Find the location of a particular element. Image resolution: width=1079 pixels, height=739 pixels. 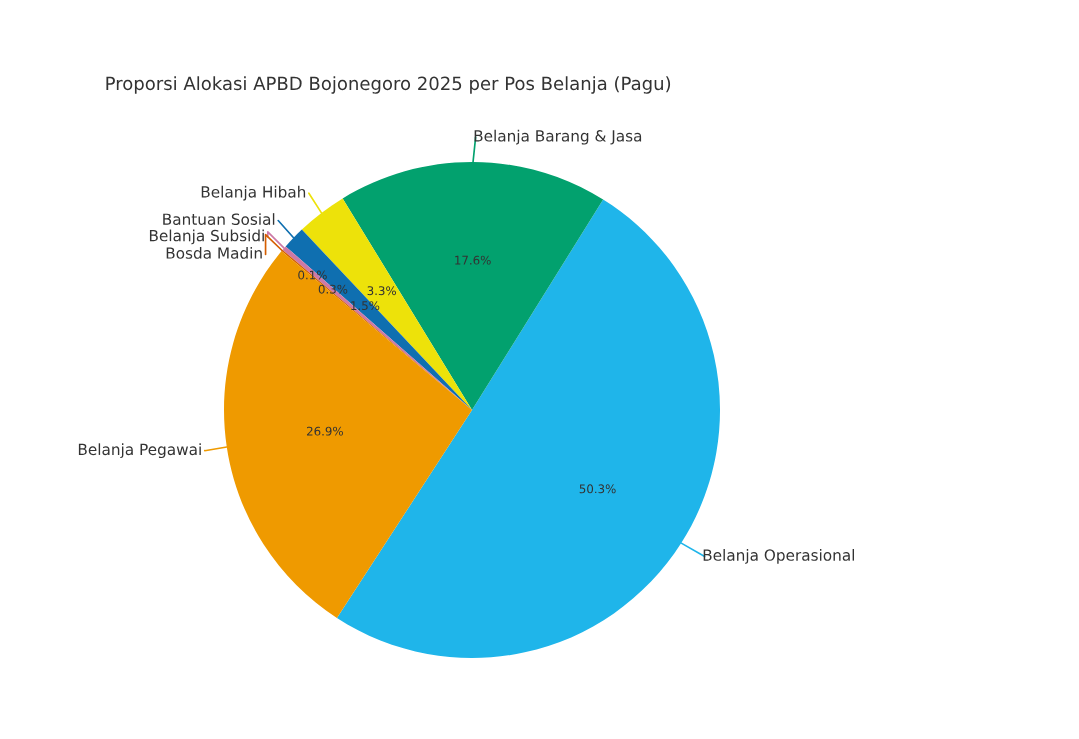

chart-title: Proporsi Alokasi APBD Bojonegoro 2025 per Pos Belanja (Pagu) is located at coordinates (388, 85).